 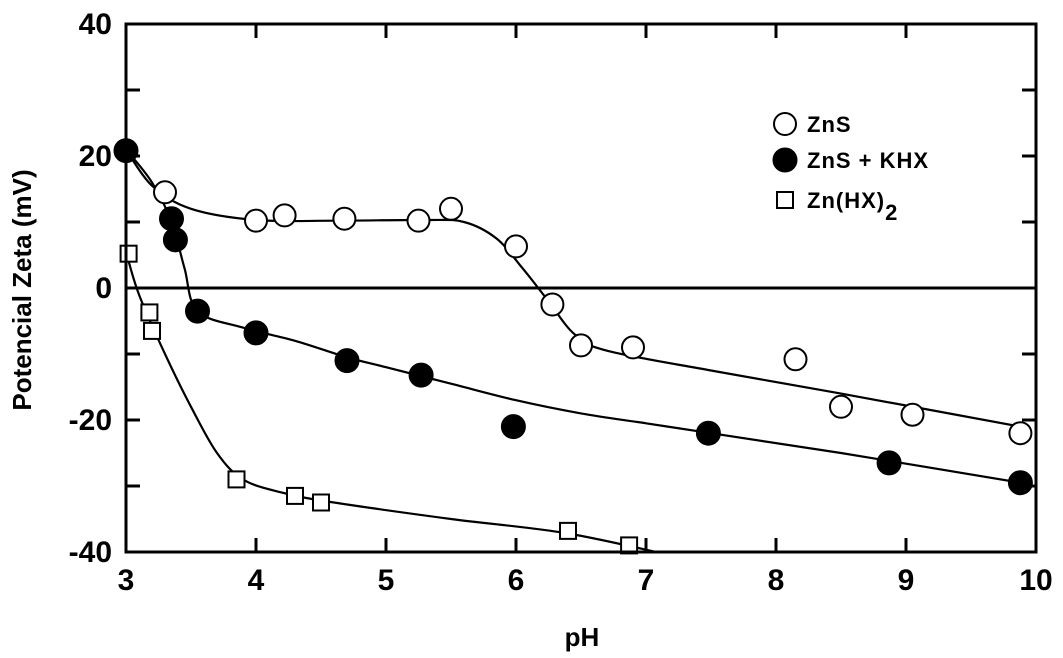 What do you see at coordinates (829, 124) in the screenshot?
I see `legend-label-zns: ZnS` at bounding box center [829, 124].